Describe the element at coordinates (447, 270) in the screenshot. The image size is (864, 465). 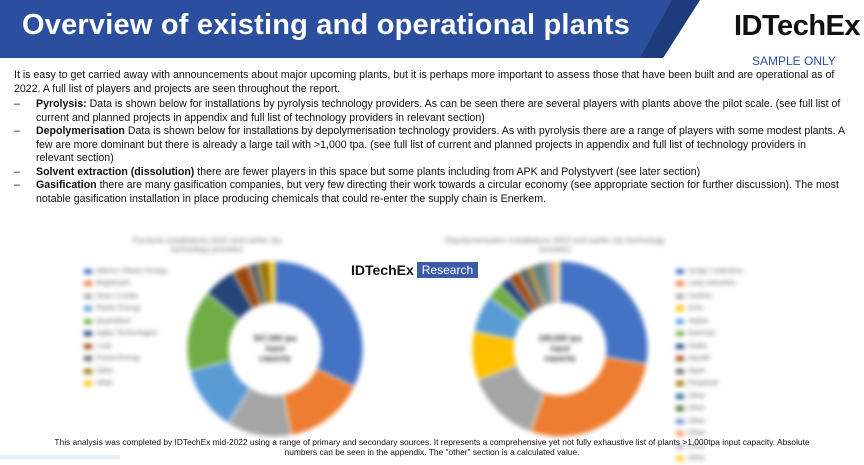
I see `badge-label: Research` at that location.